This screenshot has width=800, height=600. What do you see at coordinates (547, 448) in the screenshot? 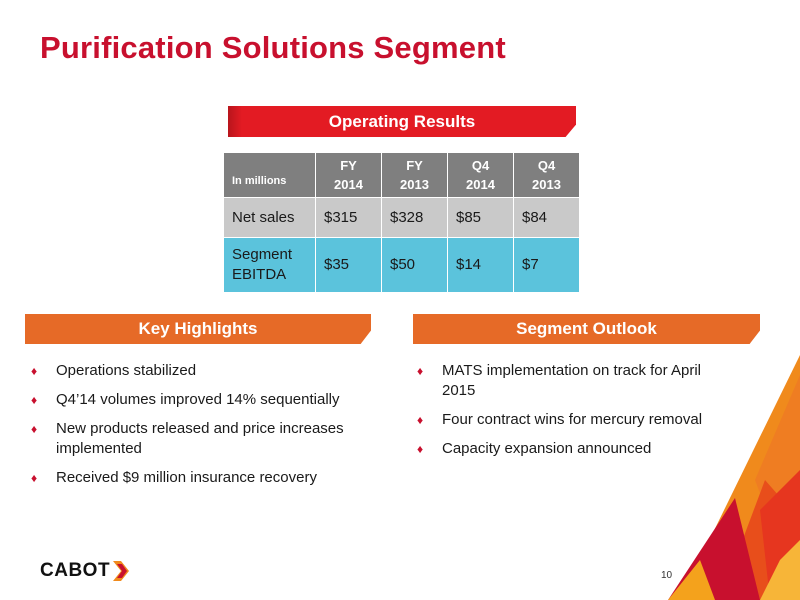
I see `list-item-text: Capacity expansion announced` at bounding box center [547, 448].